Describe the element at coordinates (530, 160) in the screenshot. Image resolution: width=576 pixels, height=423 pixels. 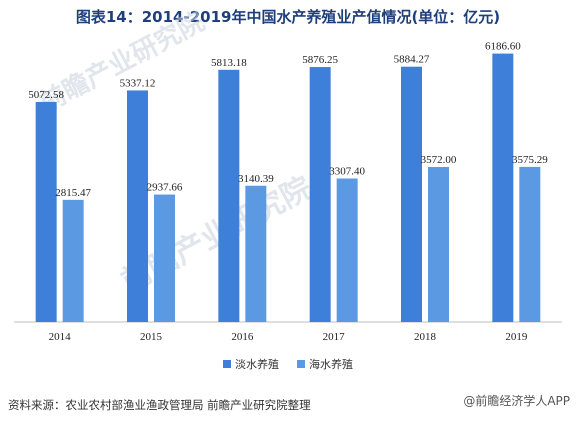
I see `data-label-series2-2019: 3575.29` at that location.